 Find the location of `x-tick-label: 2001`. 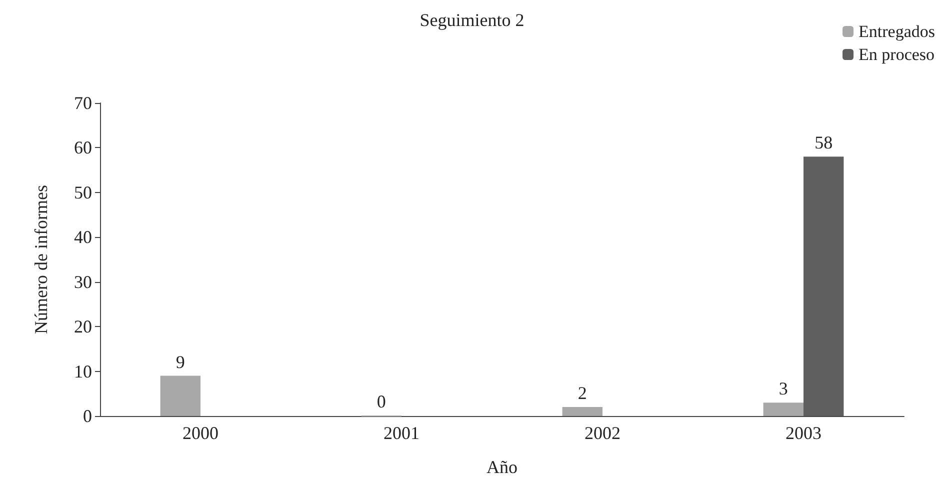

x-tick-label: 2001 is located at coordinates (402, 433).